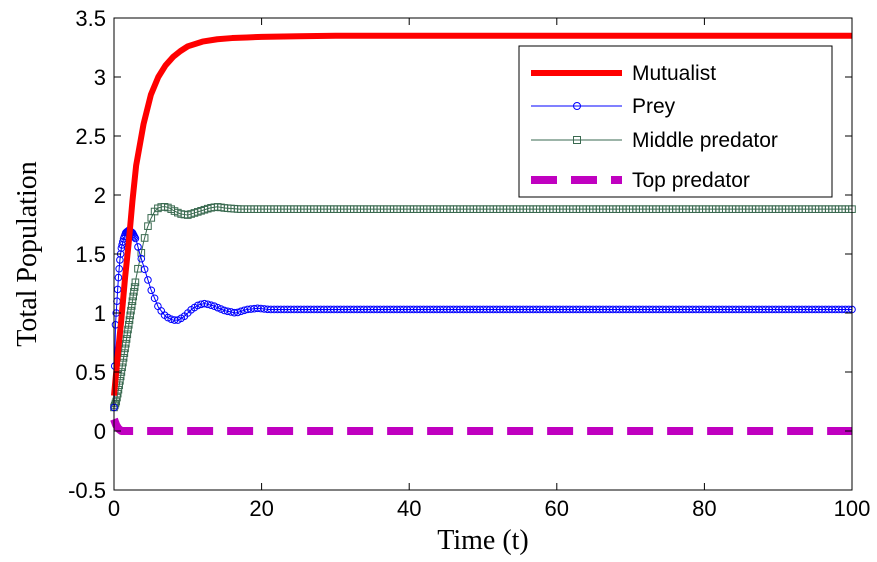 This screenshot has height=562, width=877. Describe the element at coordinates (704, 508) in the screenshot. I see `x-tick-label: 80` at that location.